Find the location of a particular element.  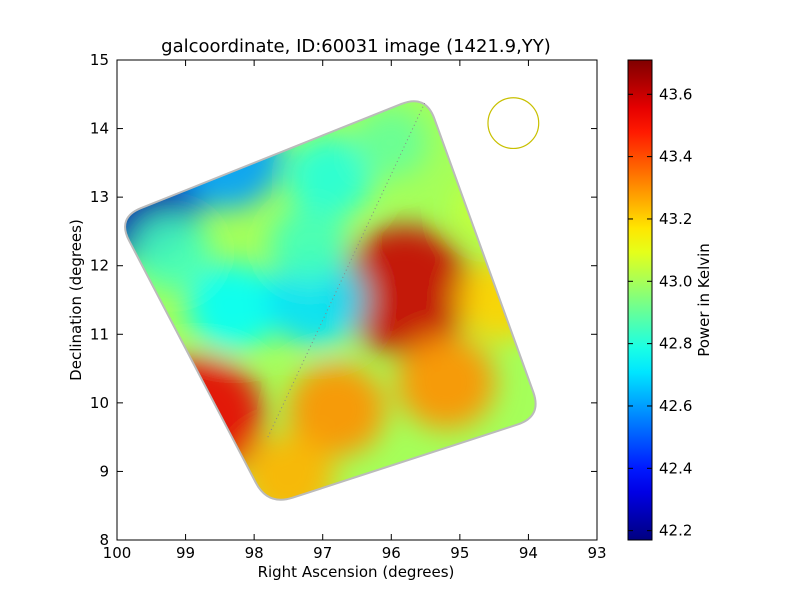

colorbar-label: Power in Kelvin is located at coordinates (704, 300).